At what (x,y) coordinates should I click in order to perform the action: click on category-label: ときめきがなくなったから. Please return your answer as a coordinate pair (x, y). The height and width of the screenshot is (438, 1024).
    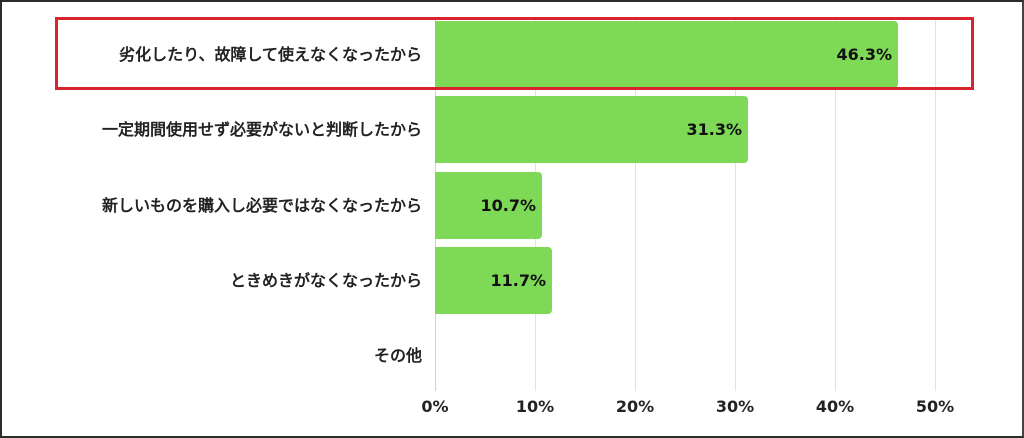
    Looking at the image, I should click on (325, 280).